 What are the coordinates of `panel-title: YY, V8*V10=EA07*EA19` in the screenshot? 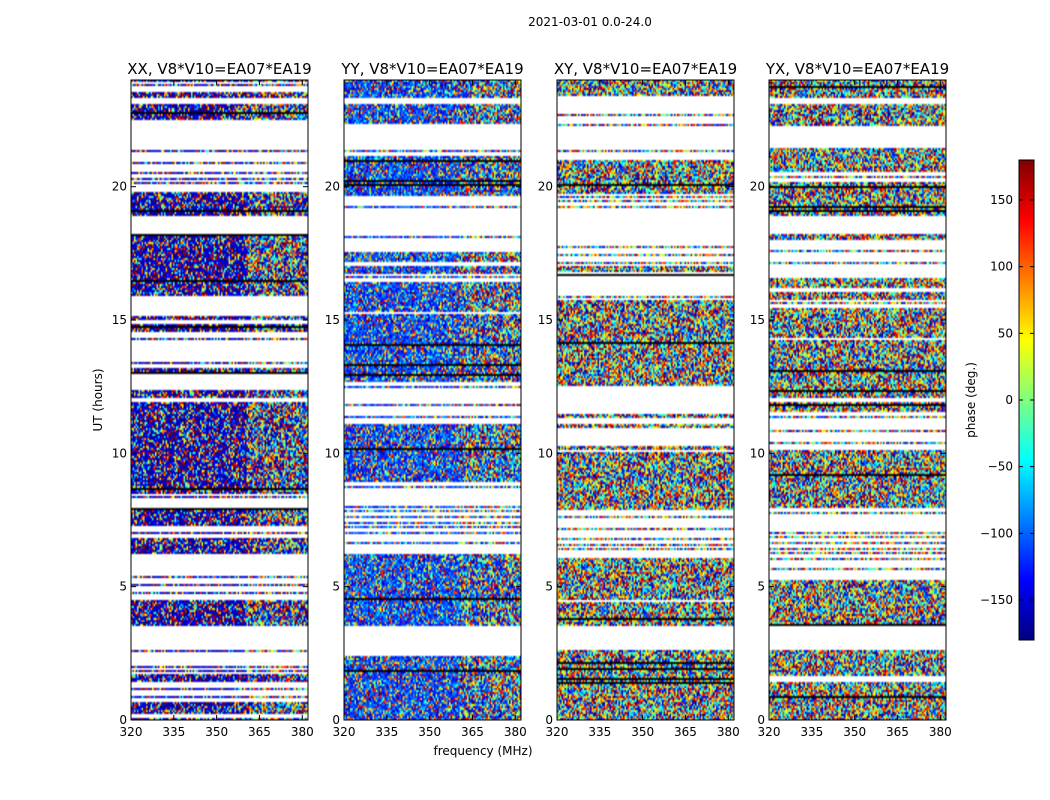 It's located at (431, 69).